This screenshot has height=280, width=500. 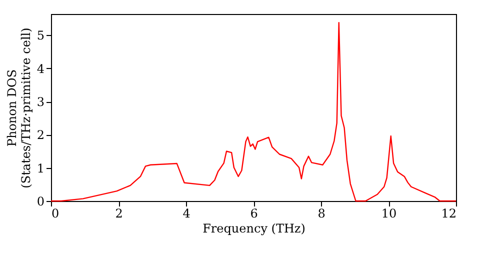 What do you see at coordinates (254, 229) in the screenshot?
I see `x-axis-title: Frequency (THz)` at bounding box center [254, 229].